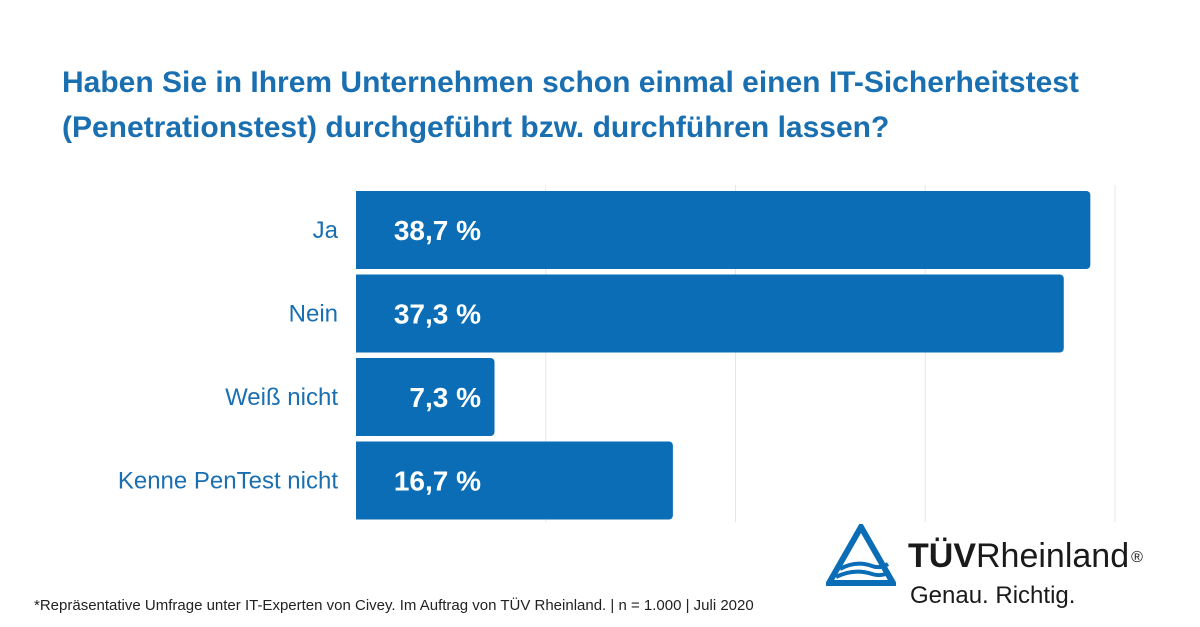  I want to click on value-label: 16,7 %, so click(437, 481).